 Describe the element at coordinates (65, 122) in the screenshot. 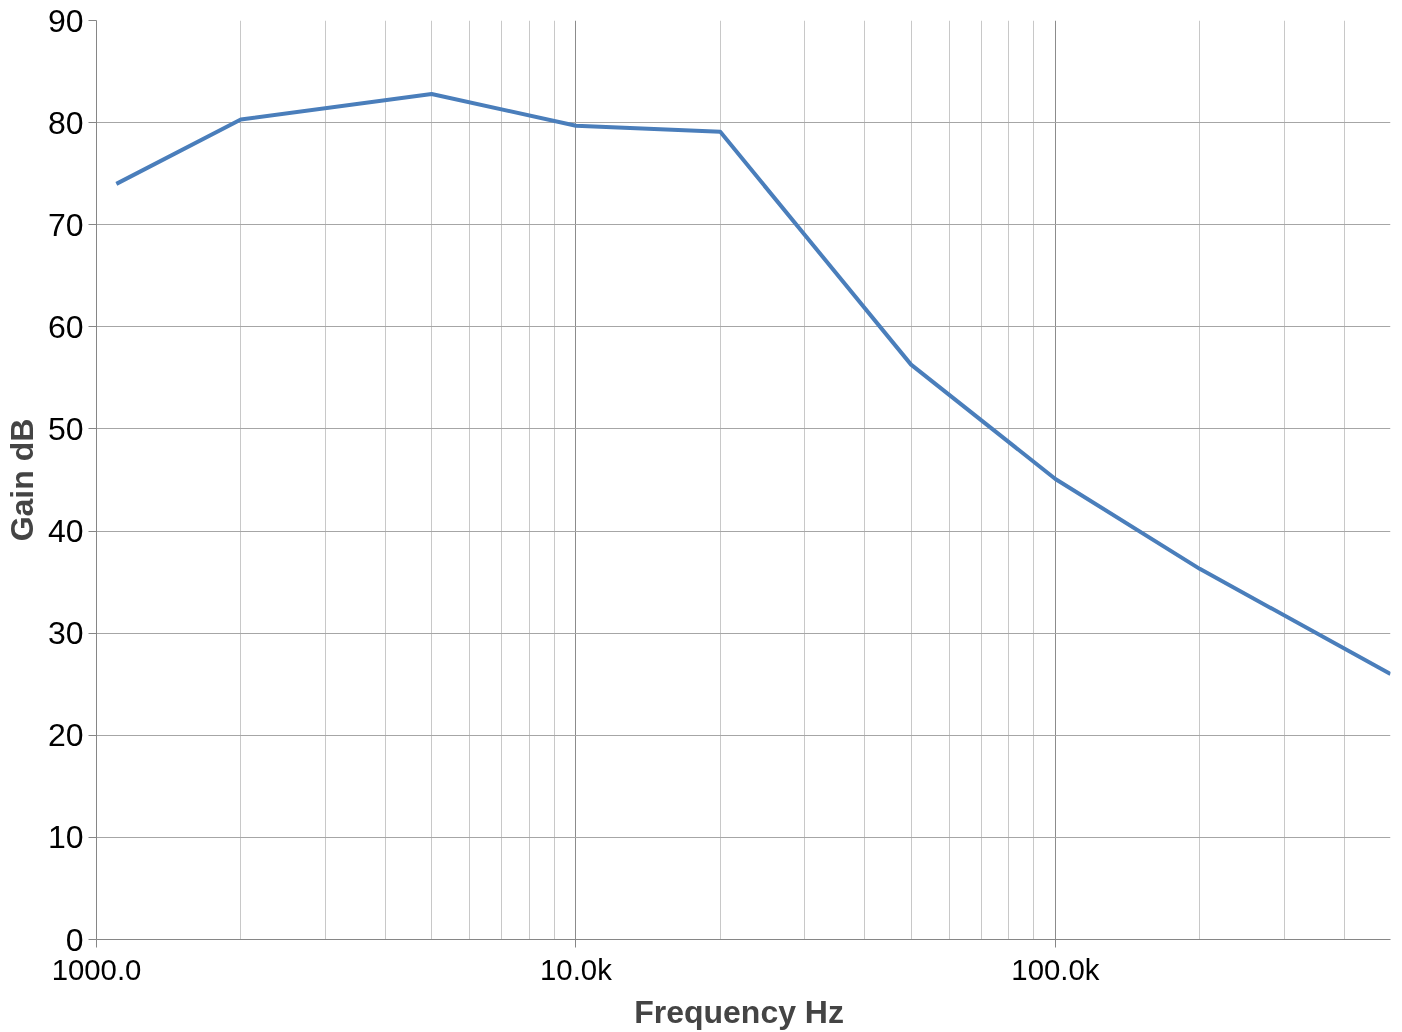

I see `y-tick-label: 80` at that location.